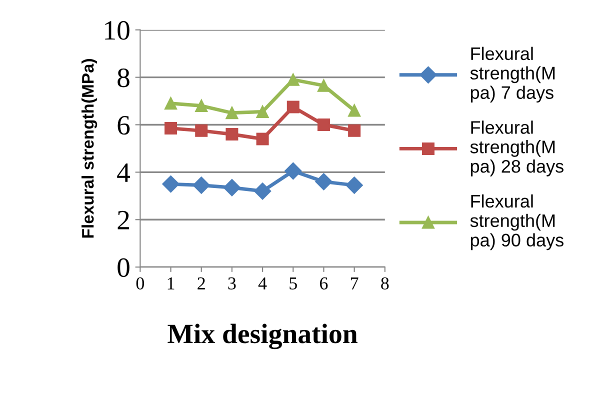 Image resolution: width=594 pixels, height=409 pixels. Describe the element at coordinates (512, 74) in the screenshot. I see `legend-label: Flexural strength(M pa) 7 days` at that location.